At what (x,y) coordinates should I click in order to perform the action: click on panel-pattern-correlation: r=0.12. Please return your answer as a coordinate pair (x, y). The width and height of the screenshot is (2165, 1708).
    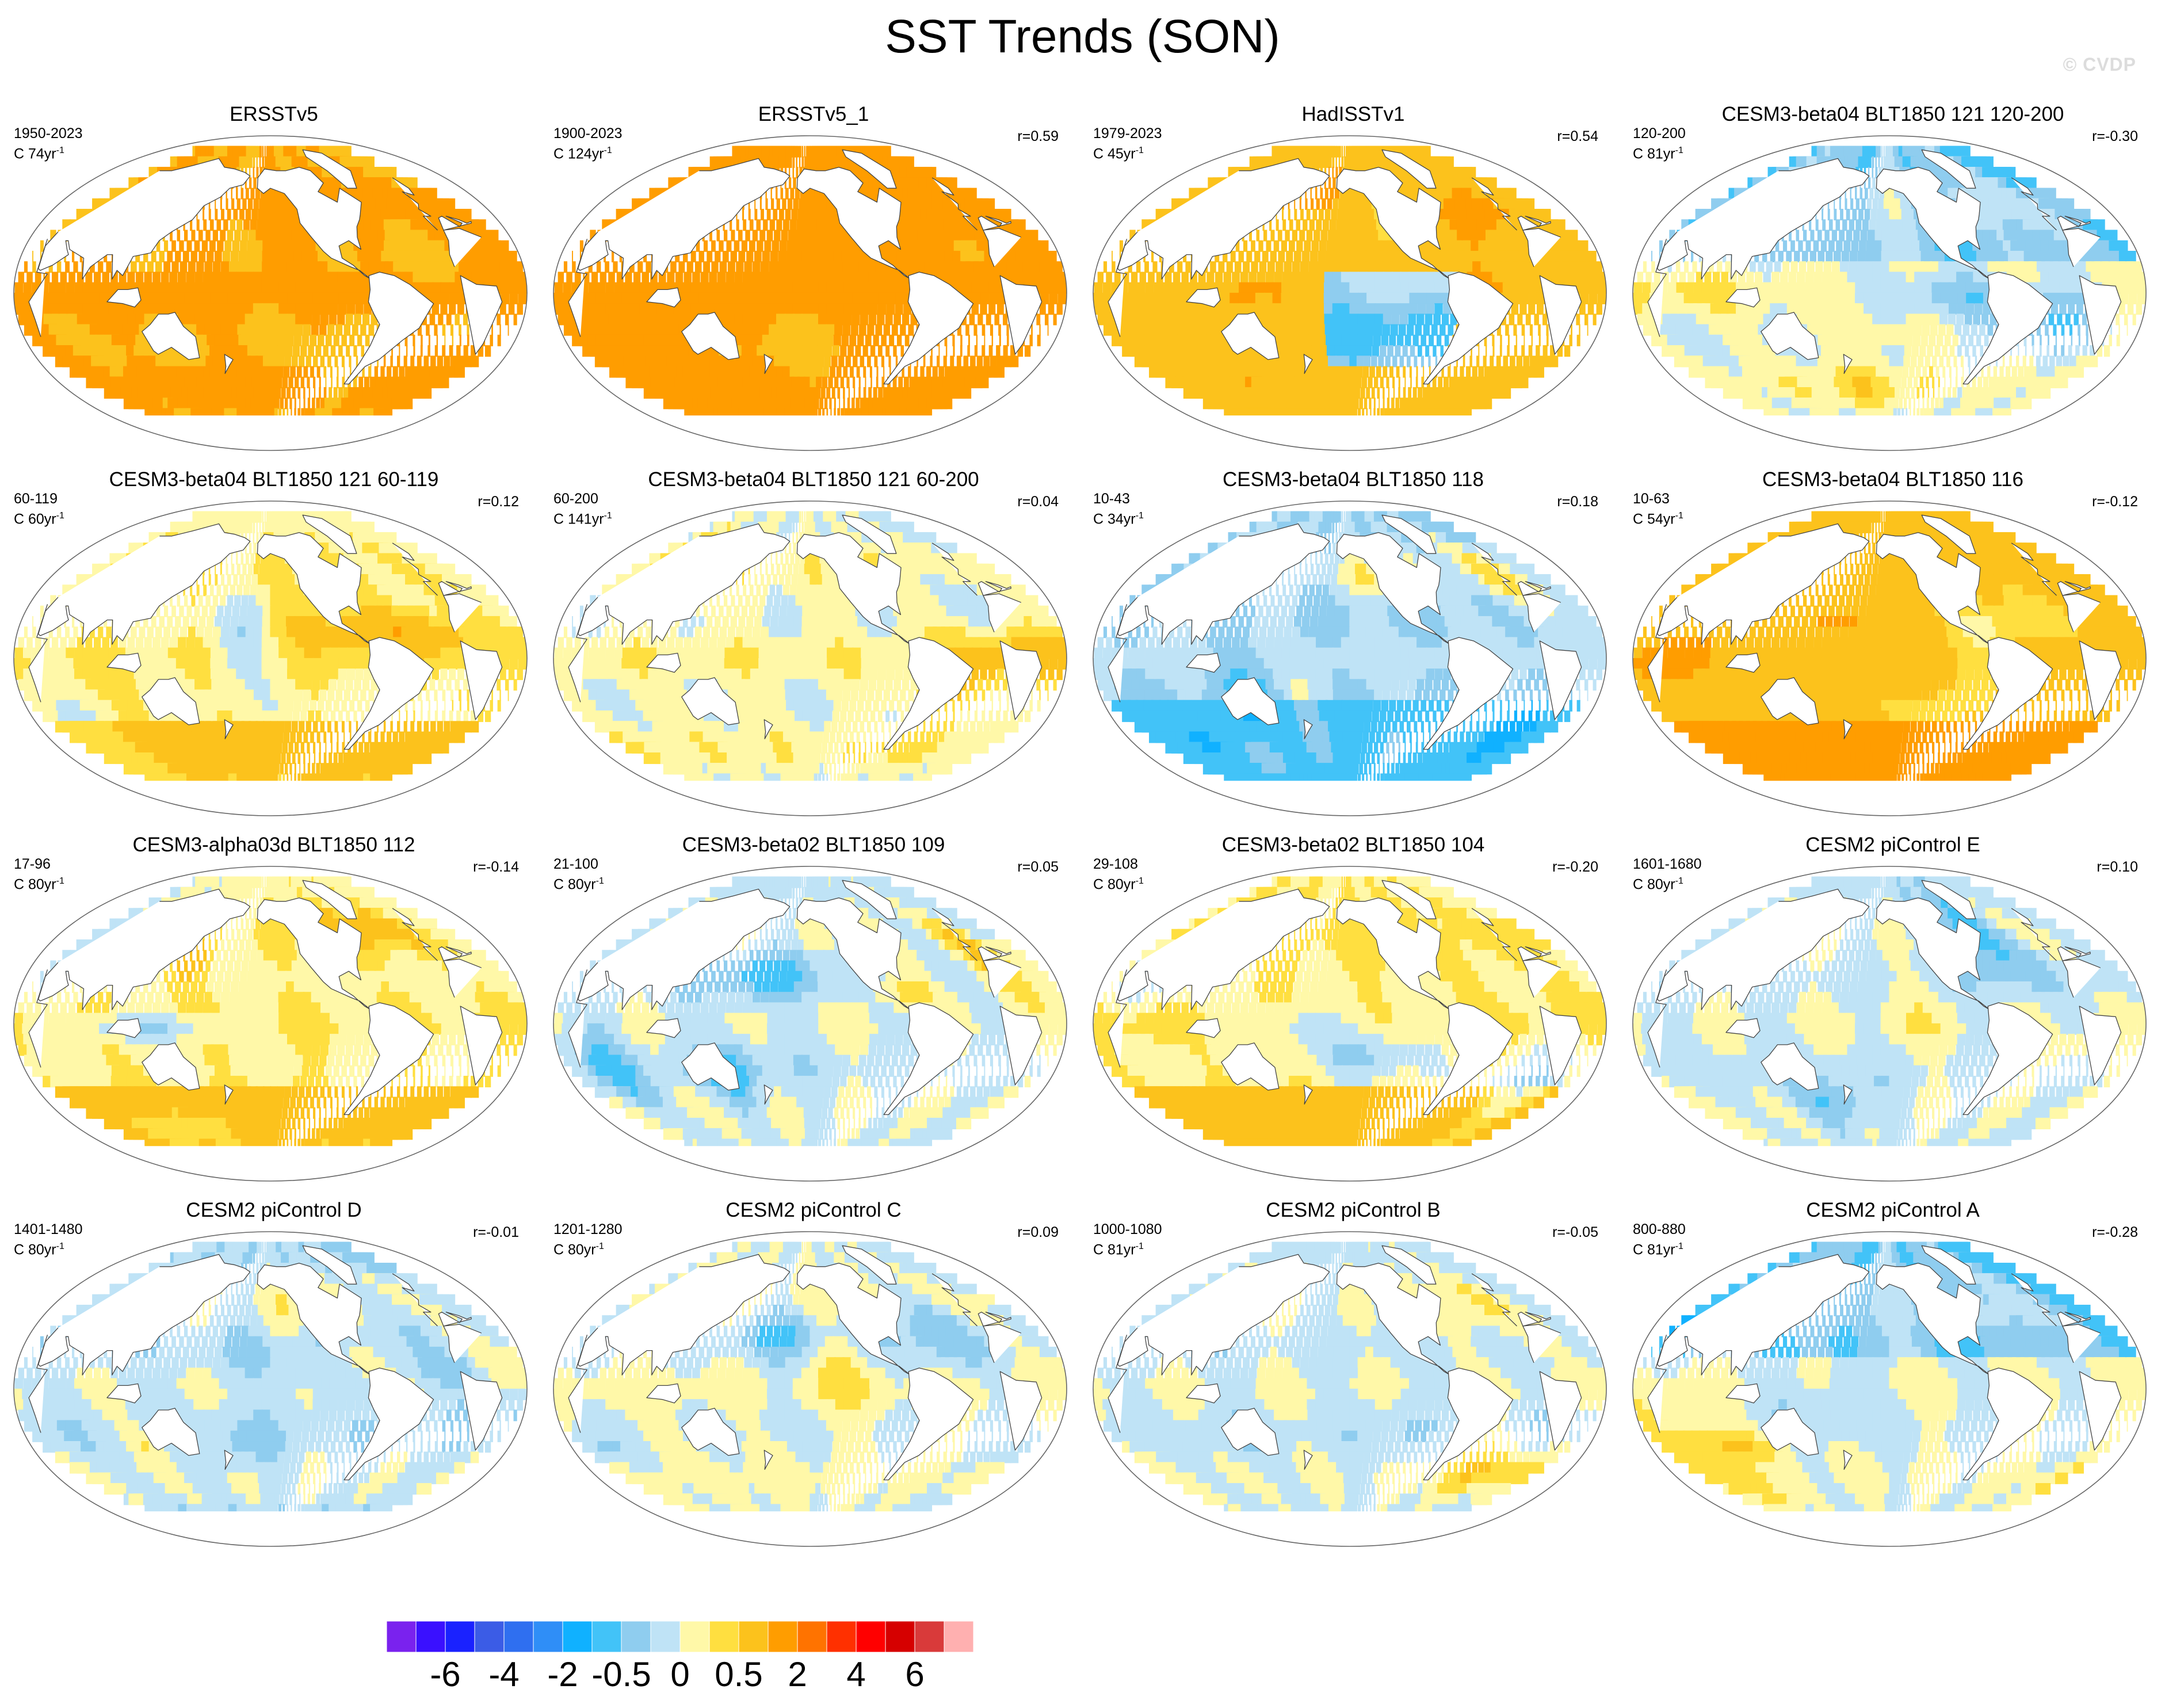
    Looking at the image, I should click on (498, 502).